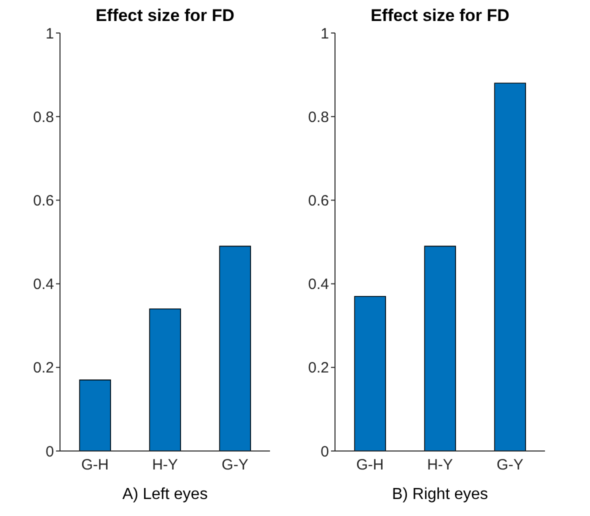 This screenshot has height=516, width=590. What do you see at coordinates (440, 495) in the screenshot?
I see `x-axis-title: B) Right eyes` at bounding box center [440, 495].